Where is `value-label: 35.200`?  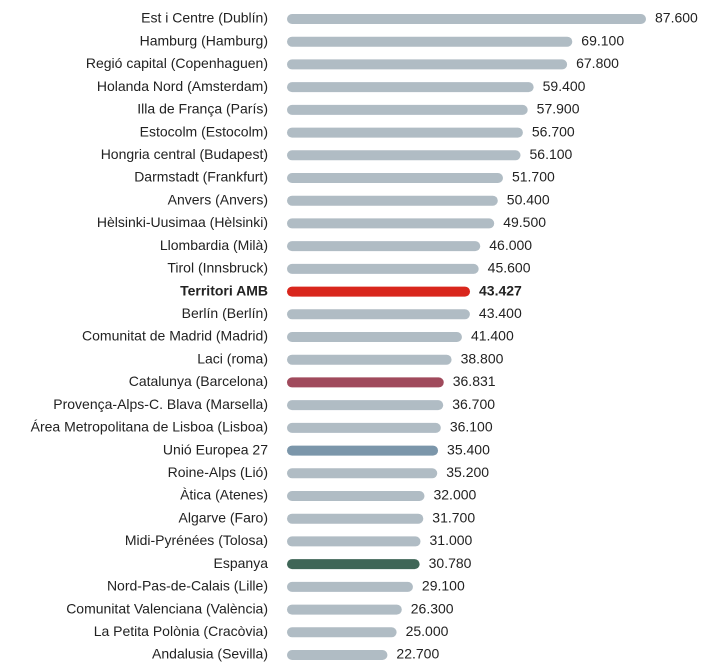
value-label: 35.200 is located at coordinates (467, 472).